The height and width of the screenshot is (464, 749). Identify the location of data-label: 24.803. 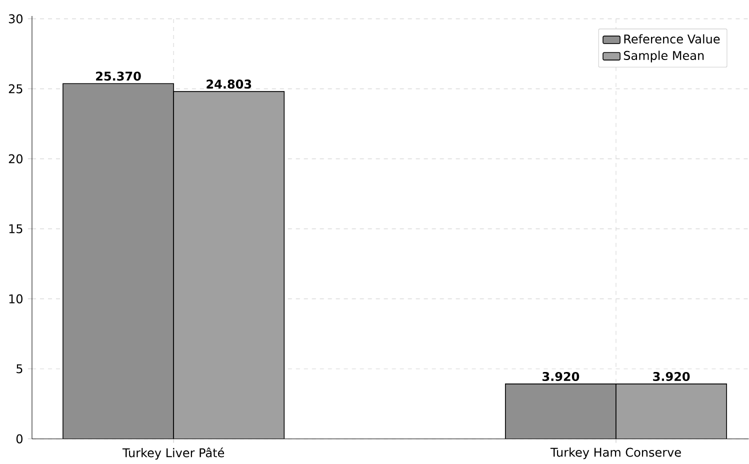
(229, 84).